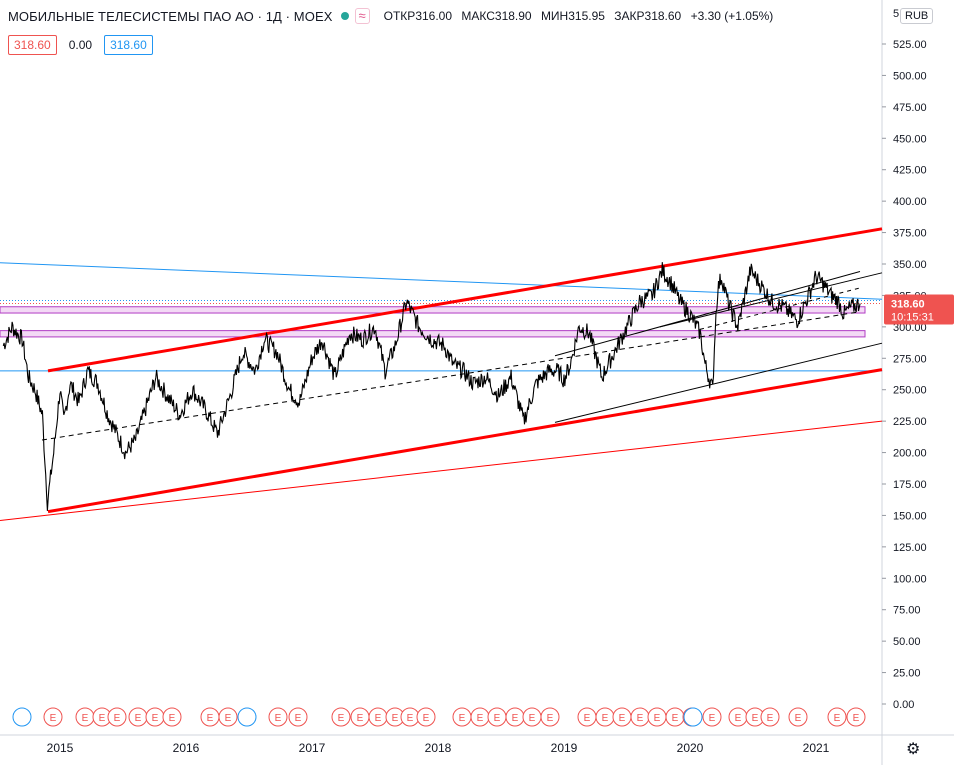 The image size is (954, 765). What do you see at coordinates (903, 705) in the screenshot?
I see `y-tick-label: 0.00` at bounding box center [903, 705].